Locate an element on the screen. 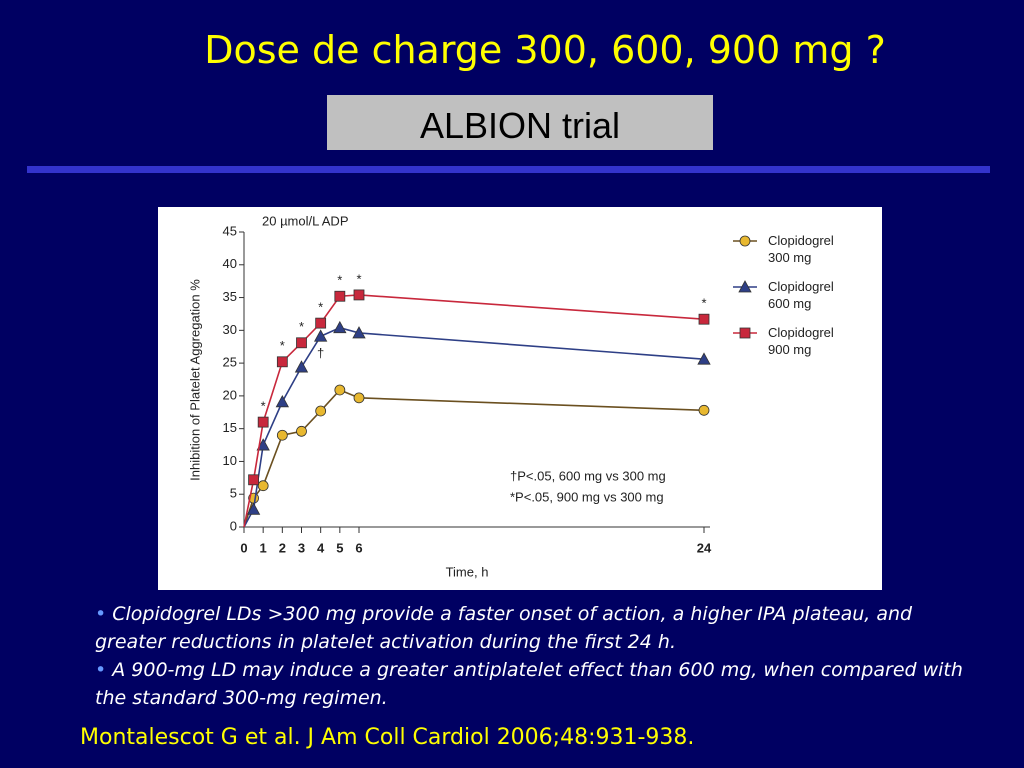 The height and width of the screenshot is (768, 1024). x-tick-label: 6 is located at coordinates (358, 547).